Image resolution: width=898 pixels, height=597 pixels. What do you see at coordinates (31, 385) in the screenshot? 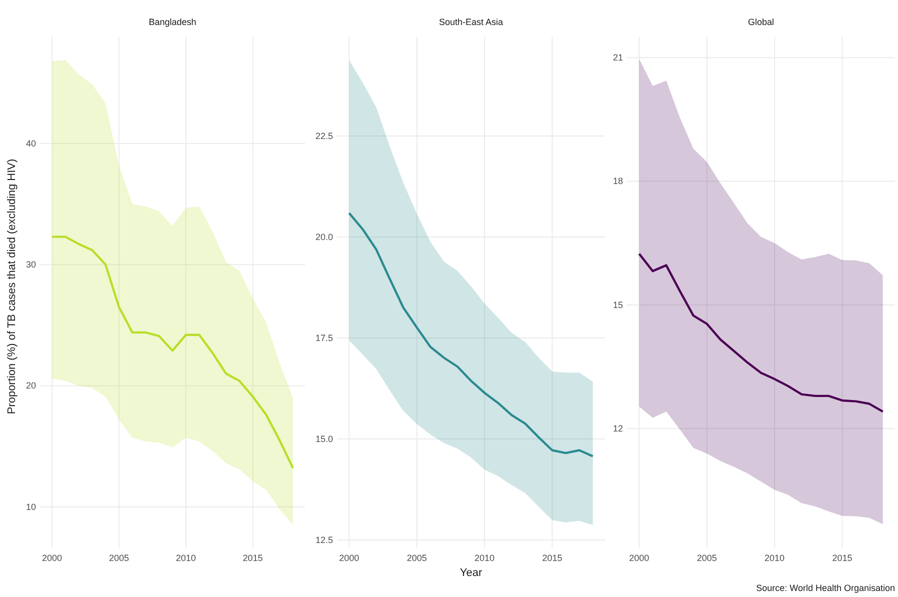
I see `y-tick-label: 20` at bounding box center [31, 385].